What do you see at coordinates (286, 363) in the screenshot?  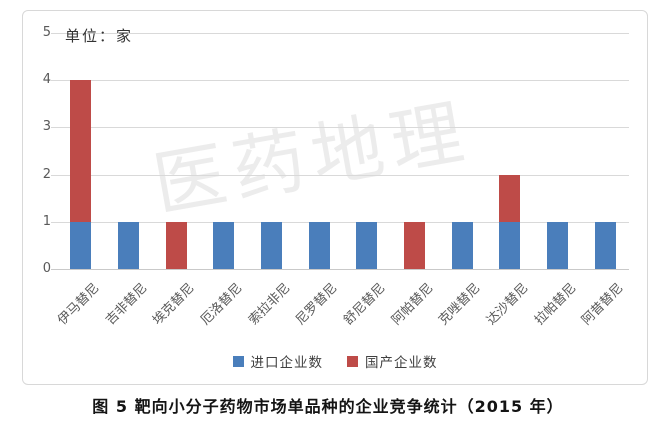 I see `legend-label: 进口企业数` at bounding box center [286, 363].